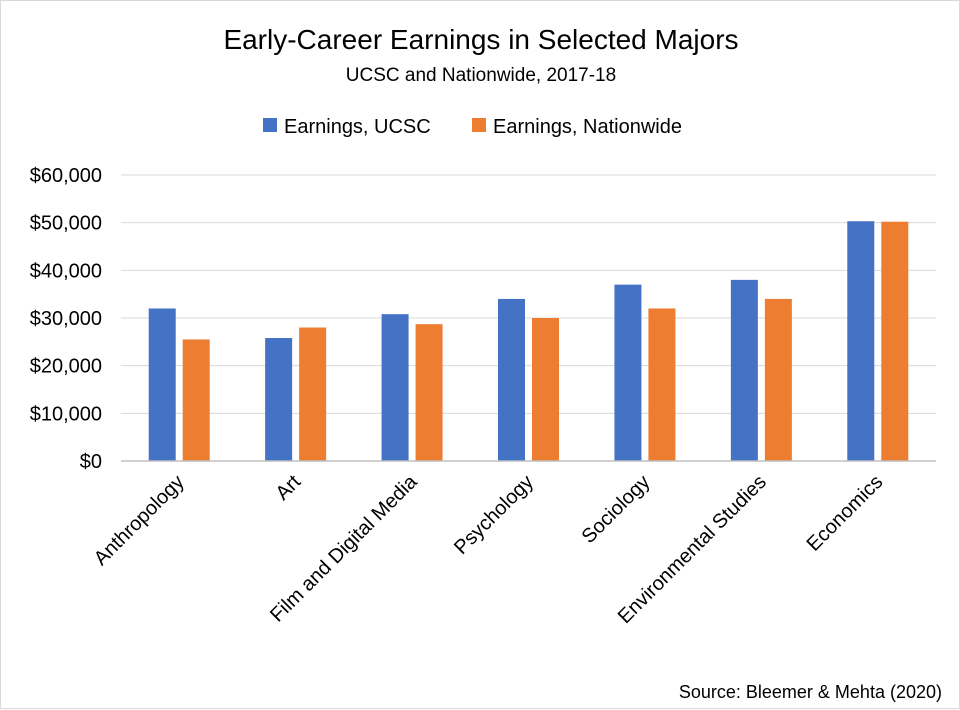 The image size is (960, 710). I want to click on y-tick-label: $60,000, so click(66, 176).